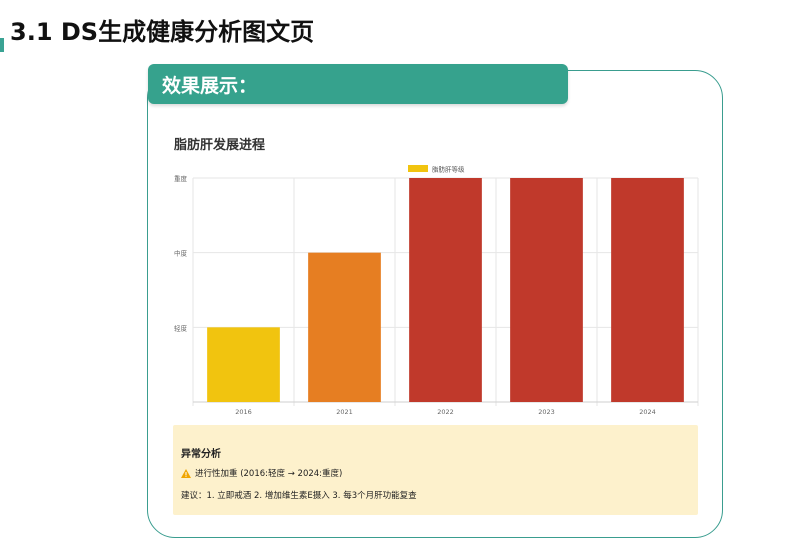 The width and height of the screenshot is (810, 547). I want to click on y-tick-label: 轻度, so click(181, 327).